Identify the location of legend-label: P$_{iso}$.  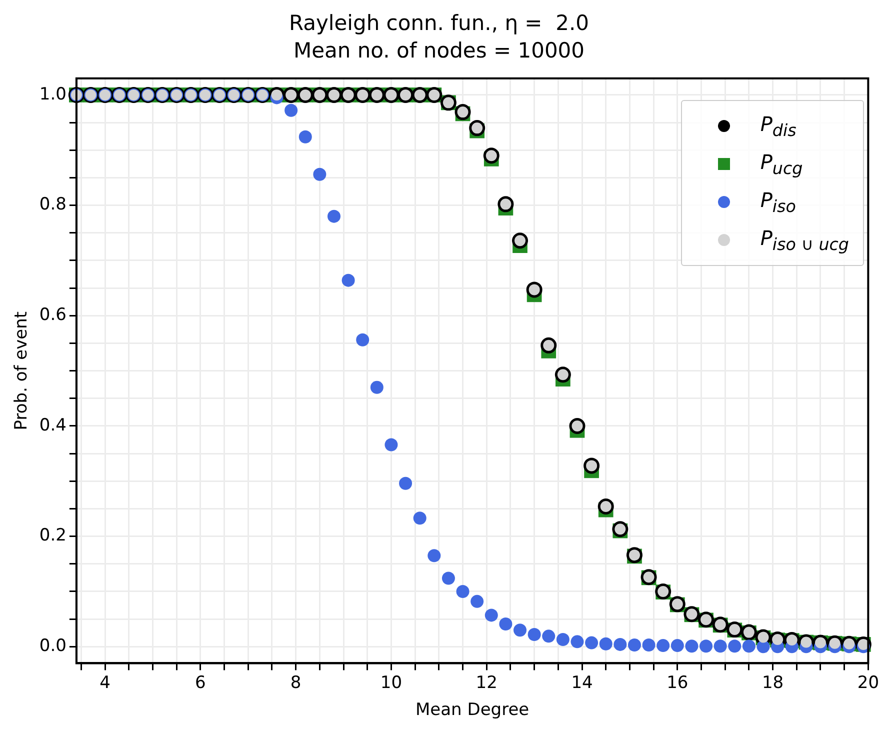
(778, 202).